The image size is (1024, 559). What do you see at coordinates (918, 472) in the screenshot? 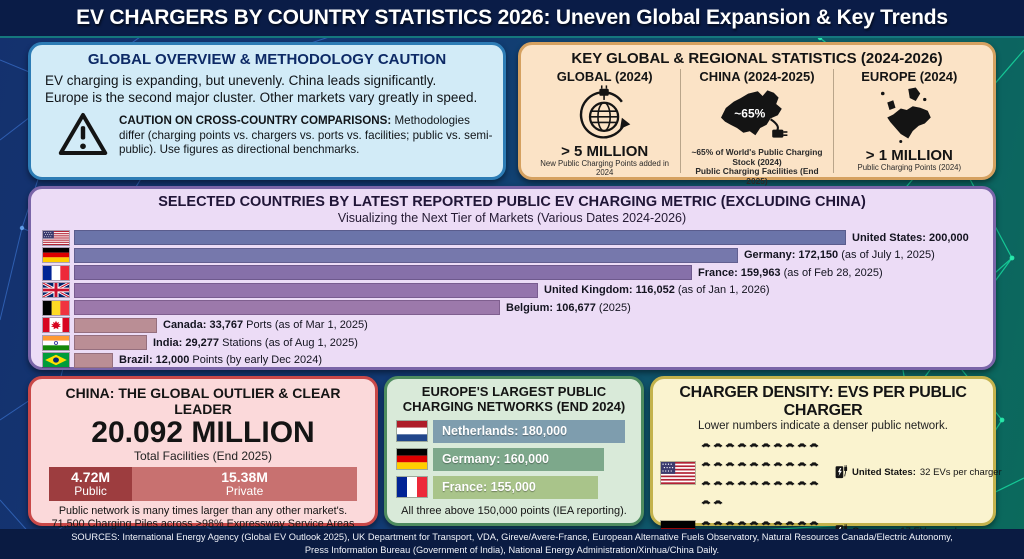
I see `density-label: United States: 32 EVs per charger` at bounding box center [918, 472].